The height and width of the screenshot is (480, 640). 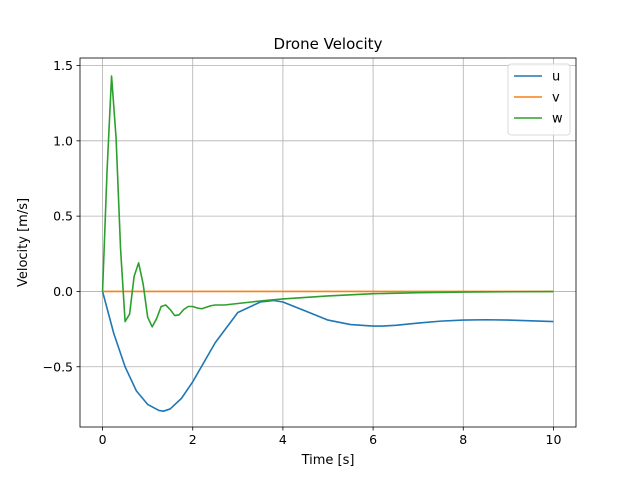 What do you see at coordinates (58, 366) in the screenshot?
I see `y-tick-label: −0.5` at bounding box center [58, 366].